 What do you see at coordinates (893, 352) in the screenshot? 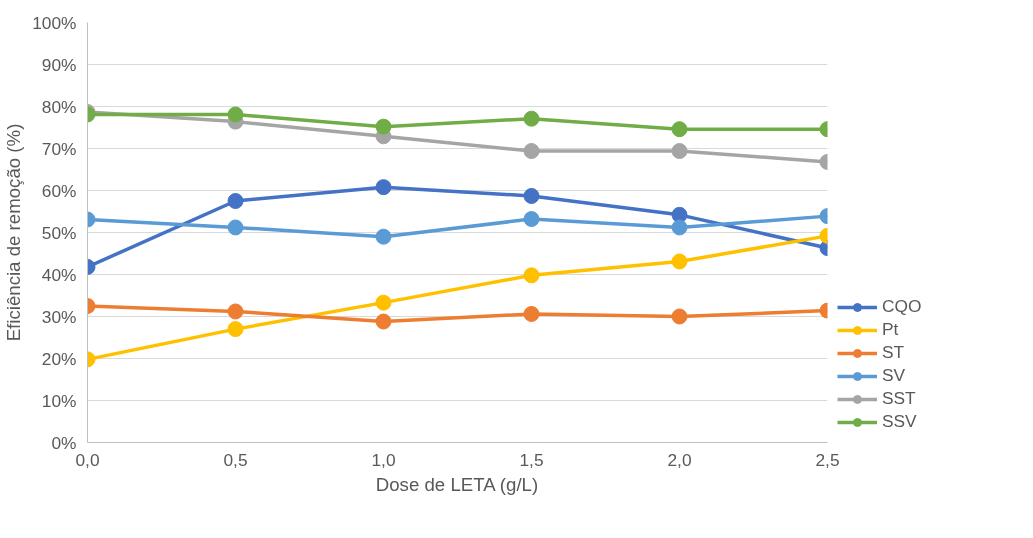
I see `legend-label: ST` at bounding box center [893, 352].